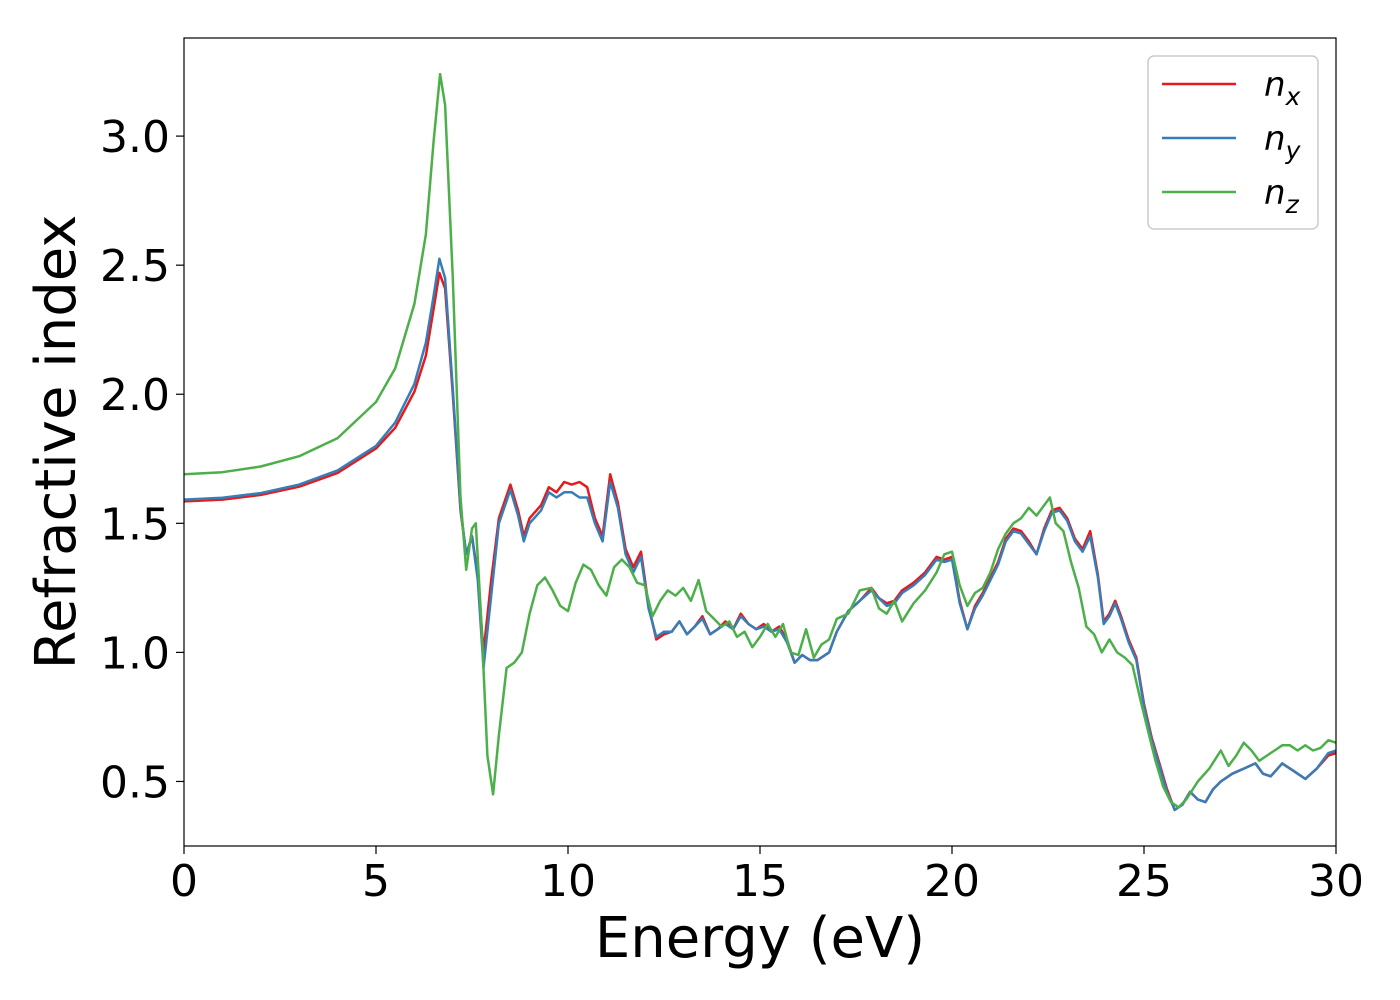 This screenshot has height=1000, width=1400. Describe the element at coordinates (1282, 196) in the screenshot. I see `legend-label-nz: nz` at that location.